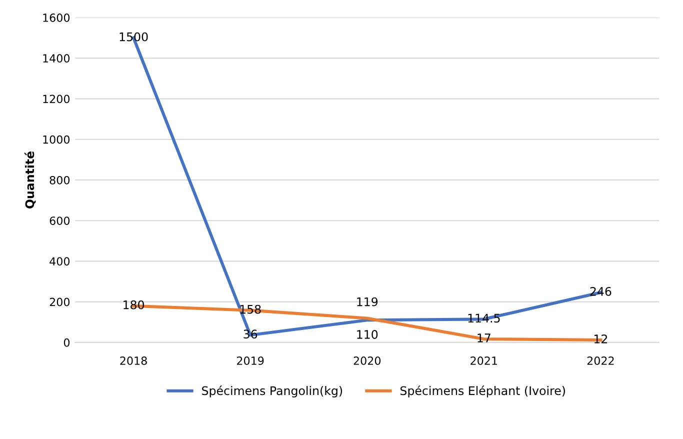  Describe the element at coordinates (250, 360) in the screenshot. I see `x-tick-label: 2019` at that location.